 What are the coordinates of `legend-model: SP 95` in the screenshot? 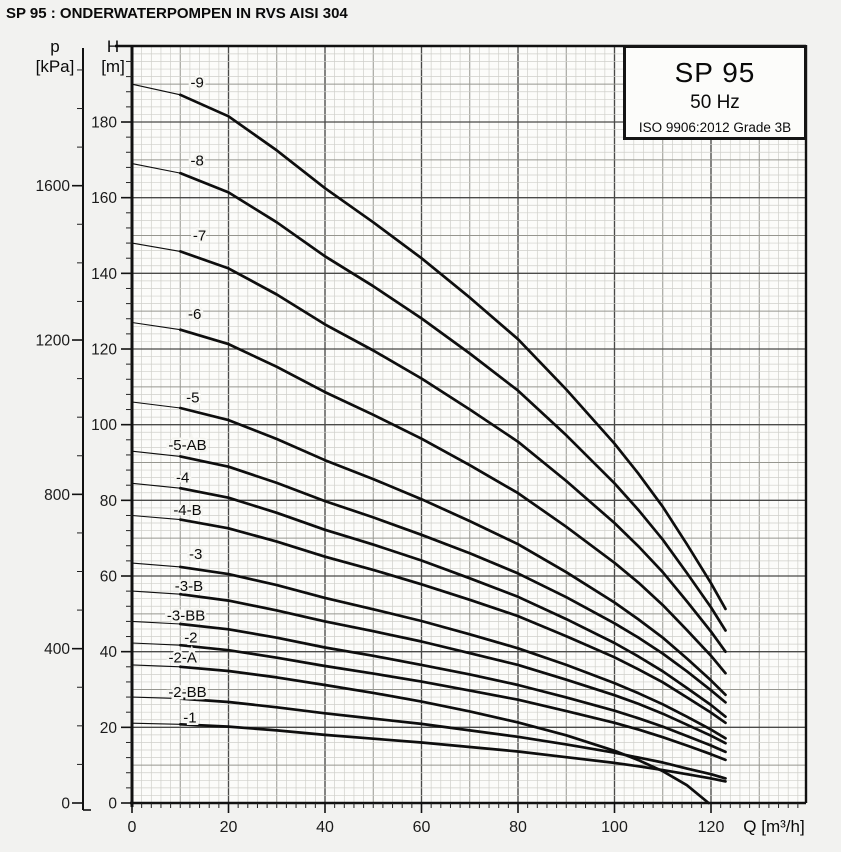 It's located at (715, 72).